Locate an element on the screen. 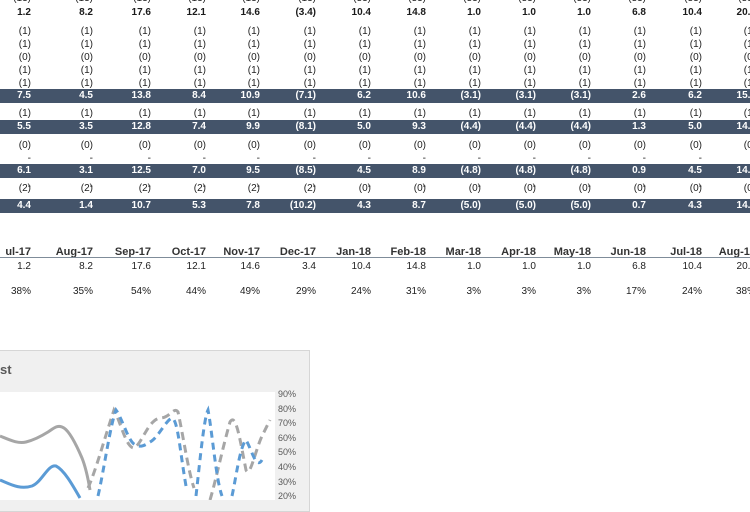 The width and height of the screenshot is (750, 512). table-cell: (5.0) is located at coordinates (525, 205).